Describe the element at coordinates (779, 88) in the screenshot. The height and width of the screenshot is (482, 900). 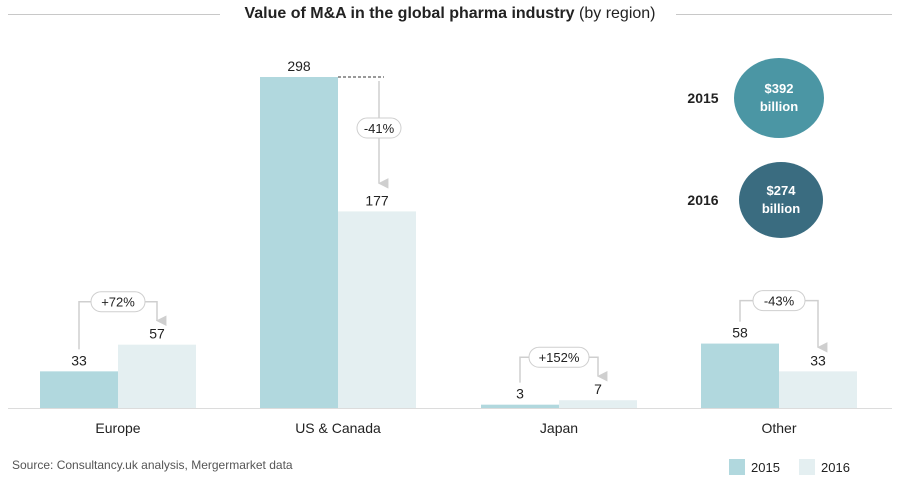
I see `total-value-2015: $392` at that location.